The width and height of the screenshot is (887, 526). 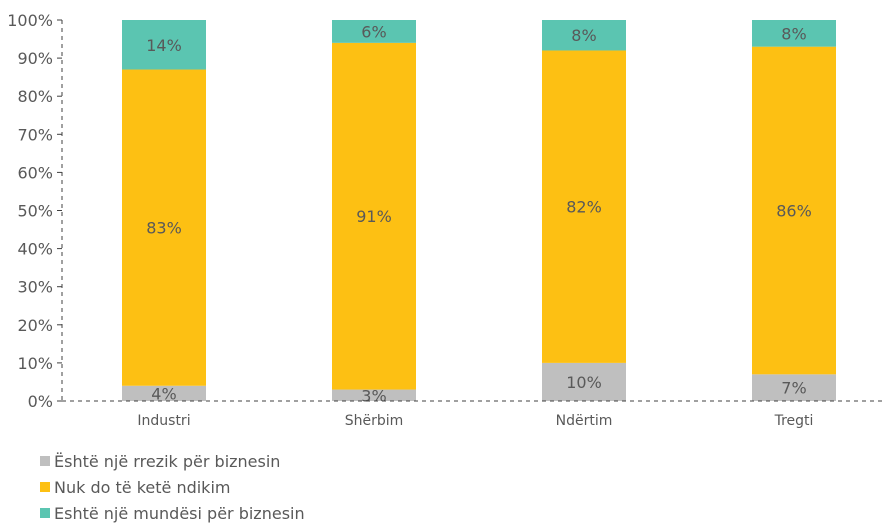 I want to click on data-label-opportunity: 14%, so click(x=164, y=45).